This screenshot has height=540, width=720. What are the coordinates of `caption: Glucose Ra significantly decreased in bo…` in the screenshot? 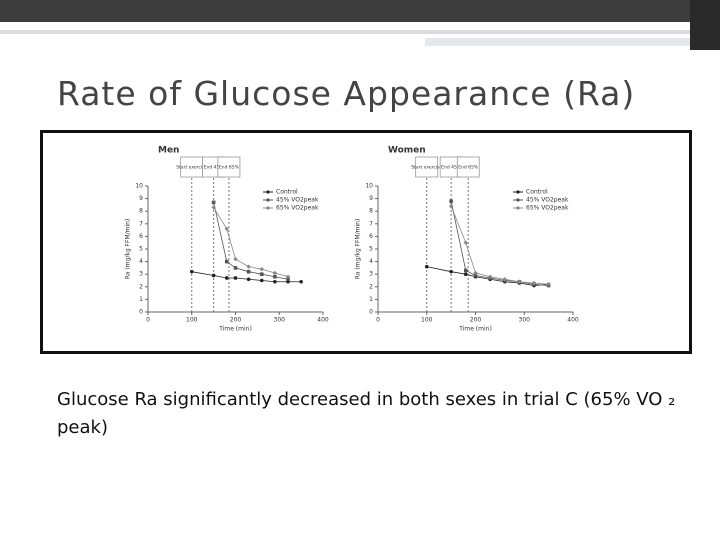 It's located at (366, 413).